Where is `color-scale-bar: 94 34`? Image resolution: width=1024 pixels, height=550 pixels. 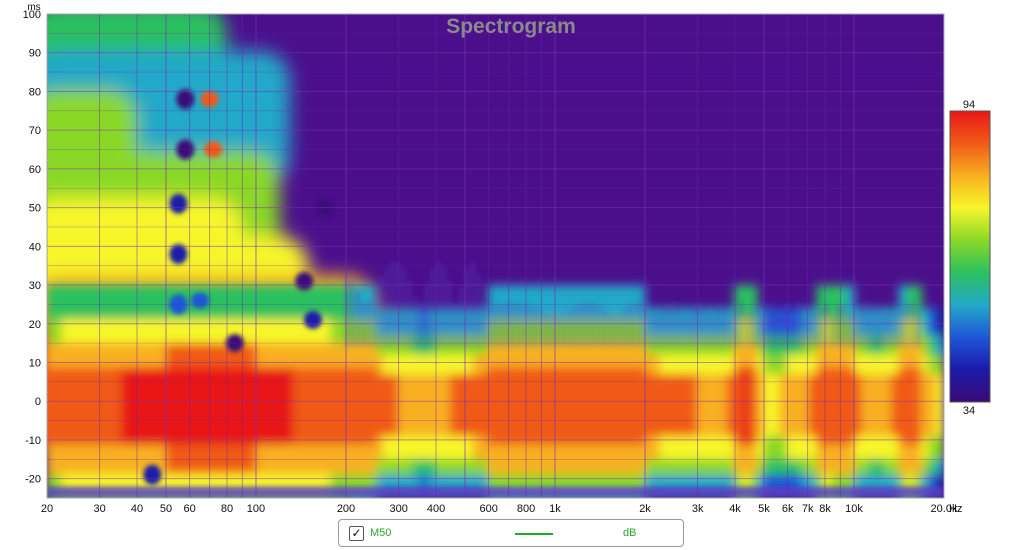
color-scale-bar: 94 34 is located at coordinates (970, 258).